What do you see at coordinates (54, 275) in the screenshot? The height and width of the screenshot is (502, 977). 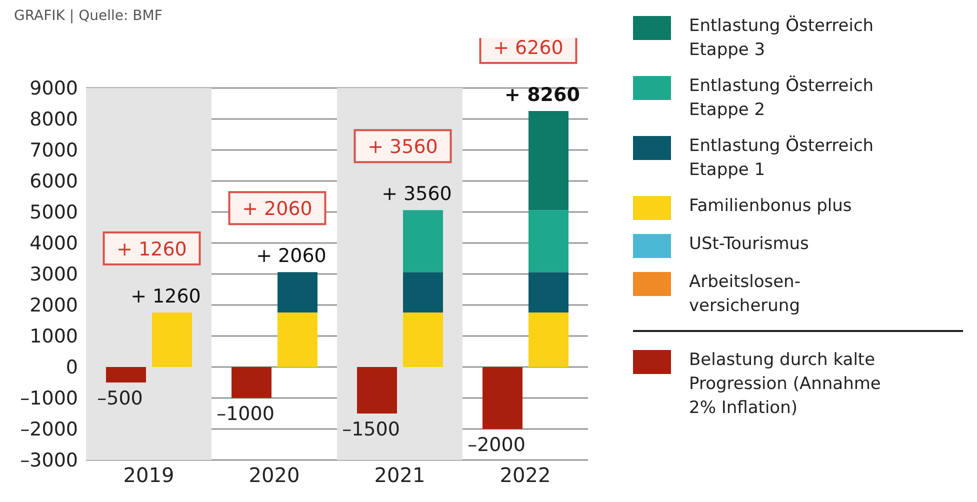 I see `y-tick-label: 3000` at bounding box center [54, 275].